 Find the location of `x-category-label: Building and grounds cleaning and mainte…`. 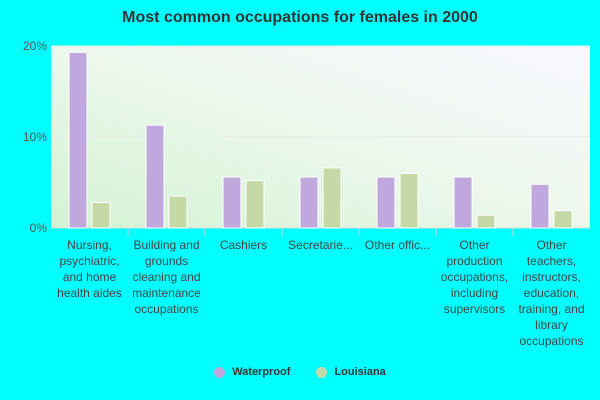

x-category-label: Building and grounds cleaning and mainte… is located at coordinates (166, 277).